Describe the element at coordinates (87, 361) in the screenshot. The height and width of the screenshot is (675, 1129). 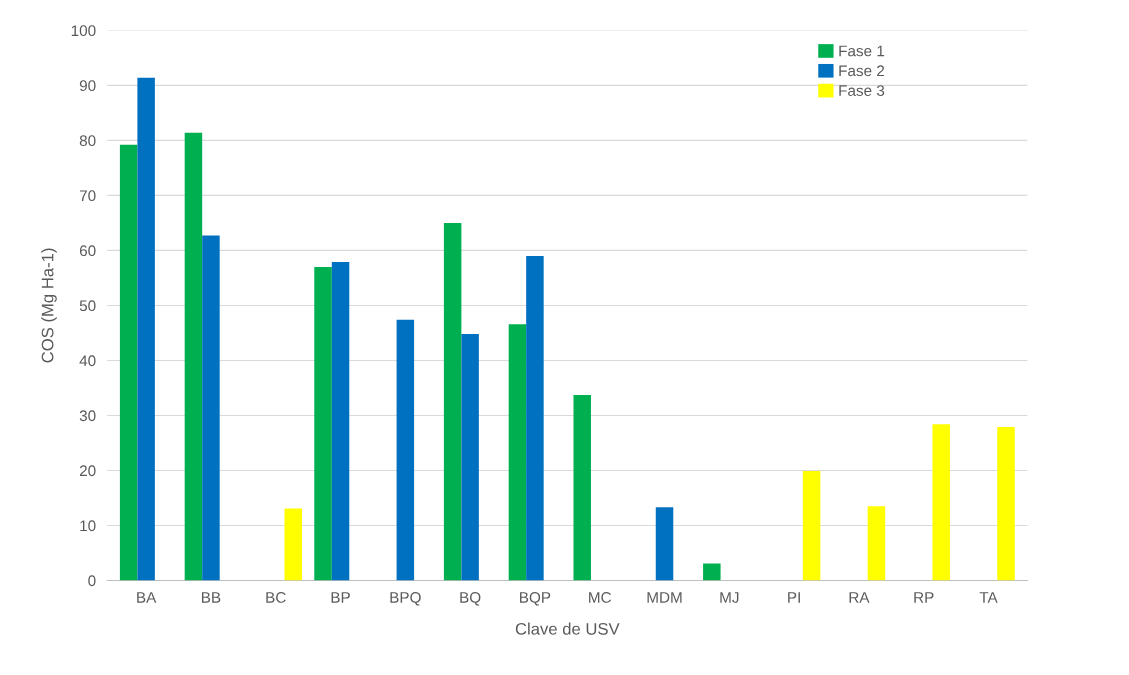
I see `y-tick-label: 40` at that location.